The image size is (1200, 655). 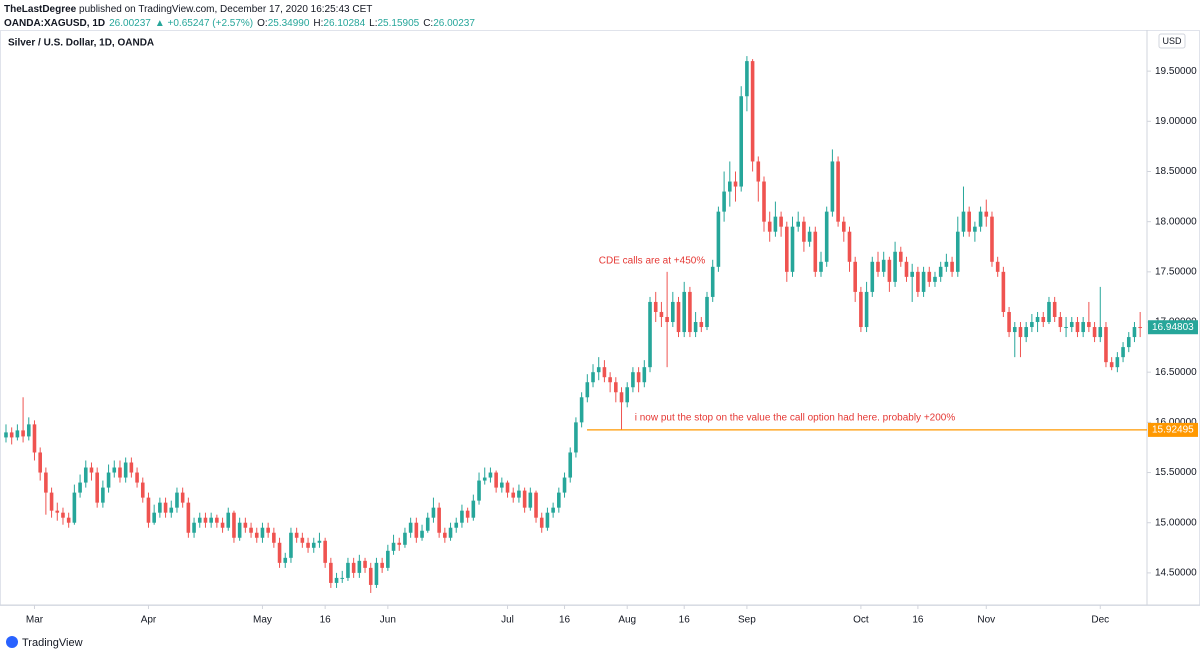 I want to click on author: TheLastDegree, so click(x=40, y=9).